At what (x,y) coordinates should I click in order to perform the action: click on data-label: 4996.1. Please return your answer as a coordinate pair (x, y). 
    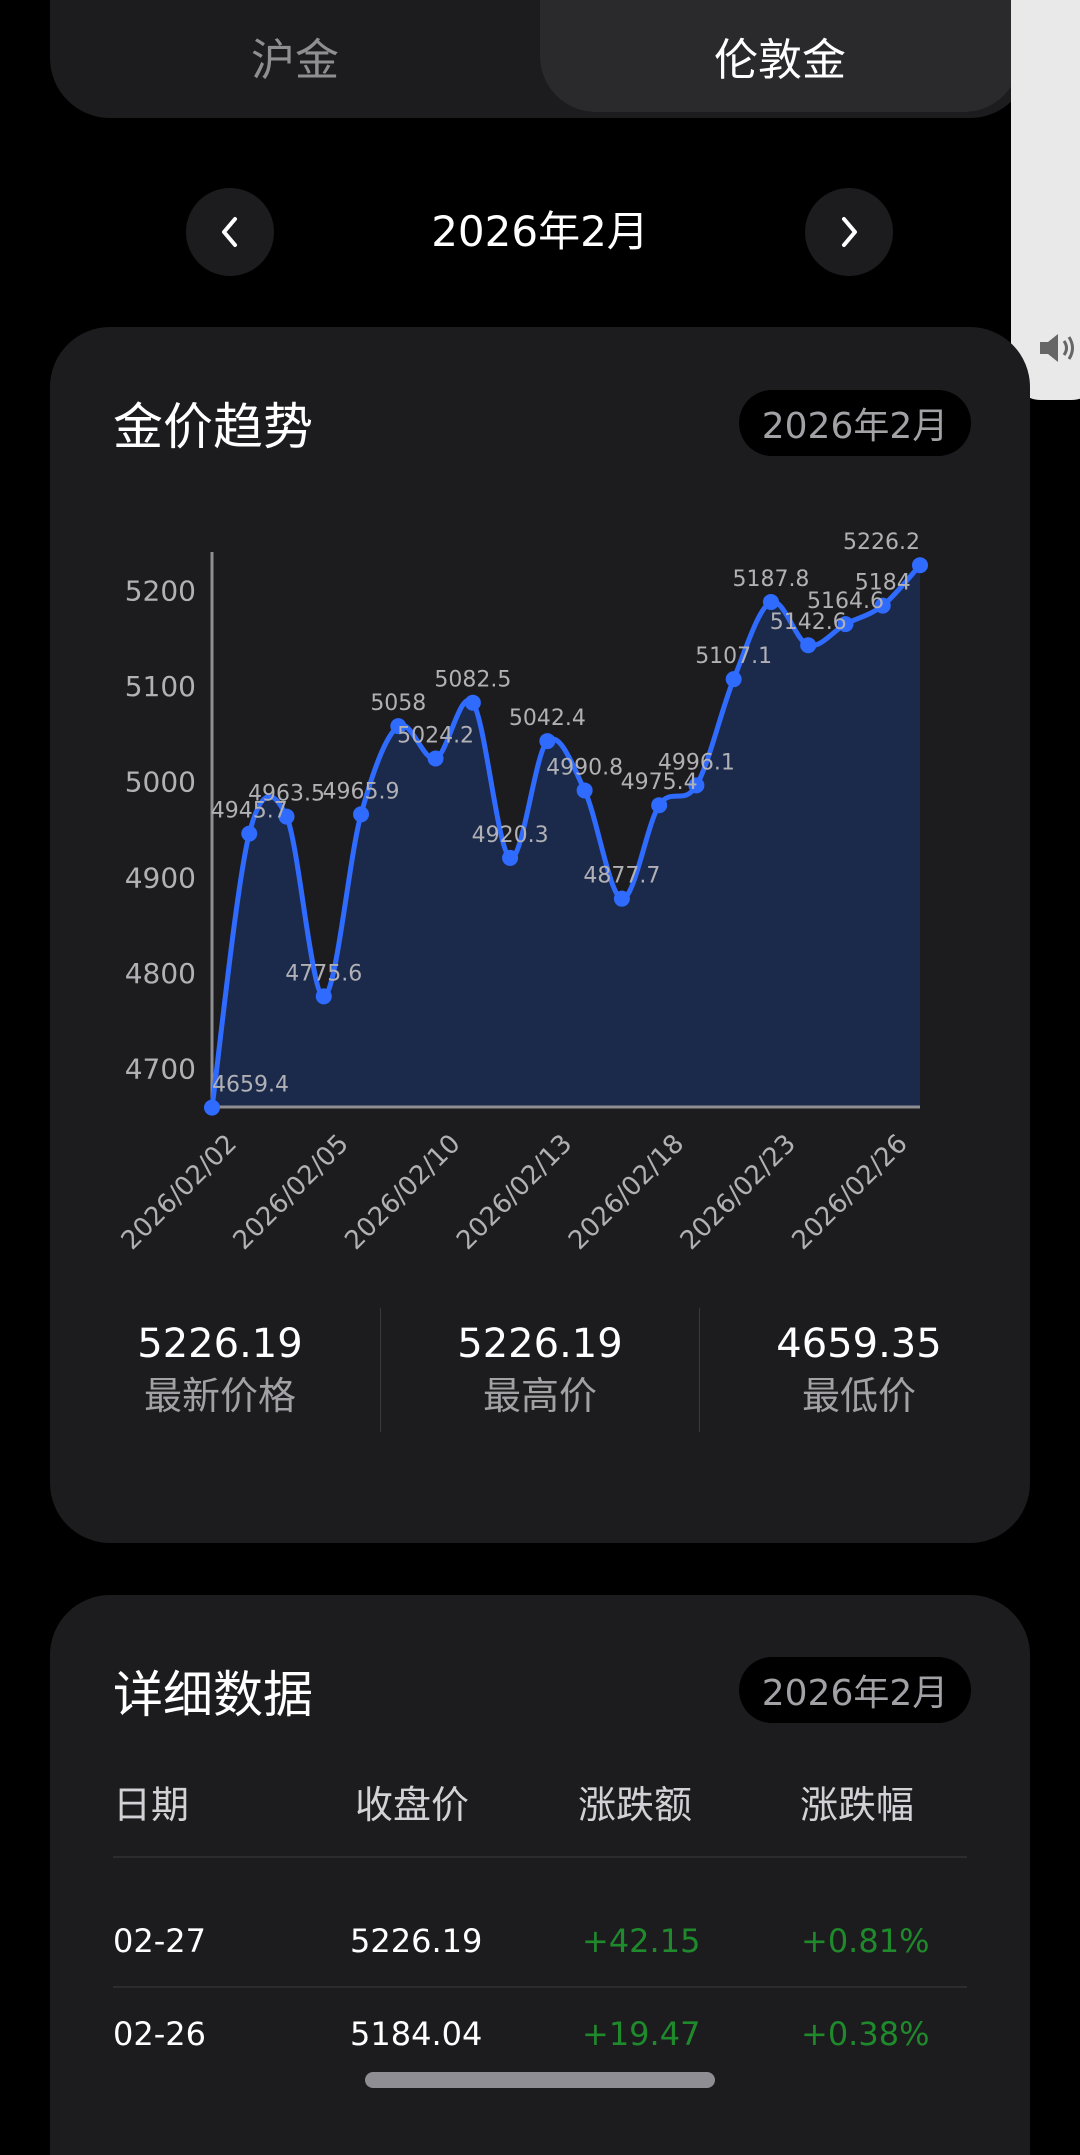
    Looking at the image, I should click on (696, 762).